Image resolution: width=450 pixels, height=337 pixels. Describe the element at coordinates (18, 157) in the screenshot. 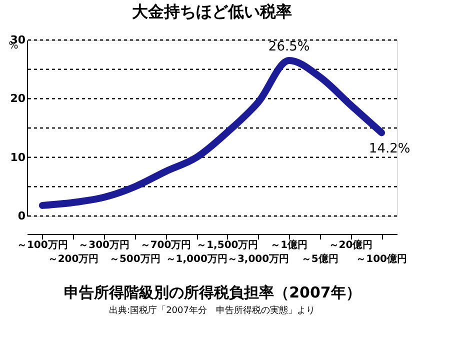

I see `y-tick-label: 10` at that location.